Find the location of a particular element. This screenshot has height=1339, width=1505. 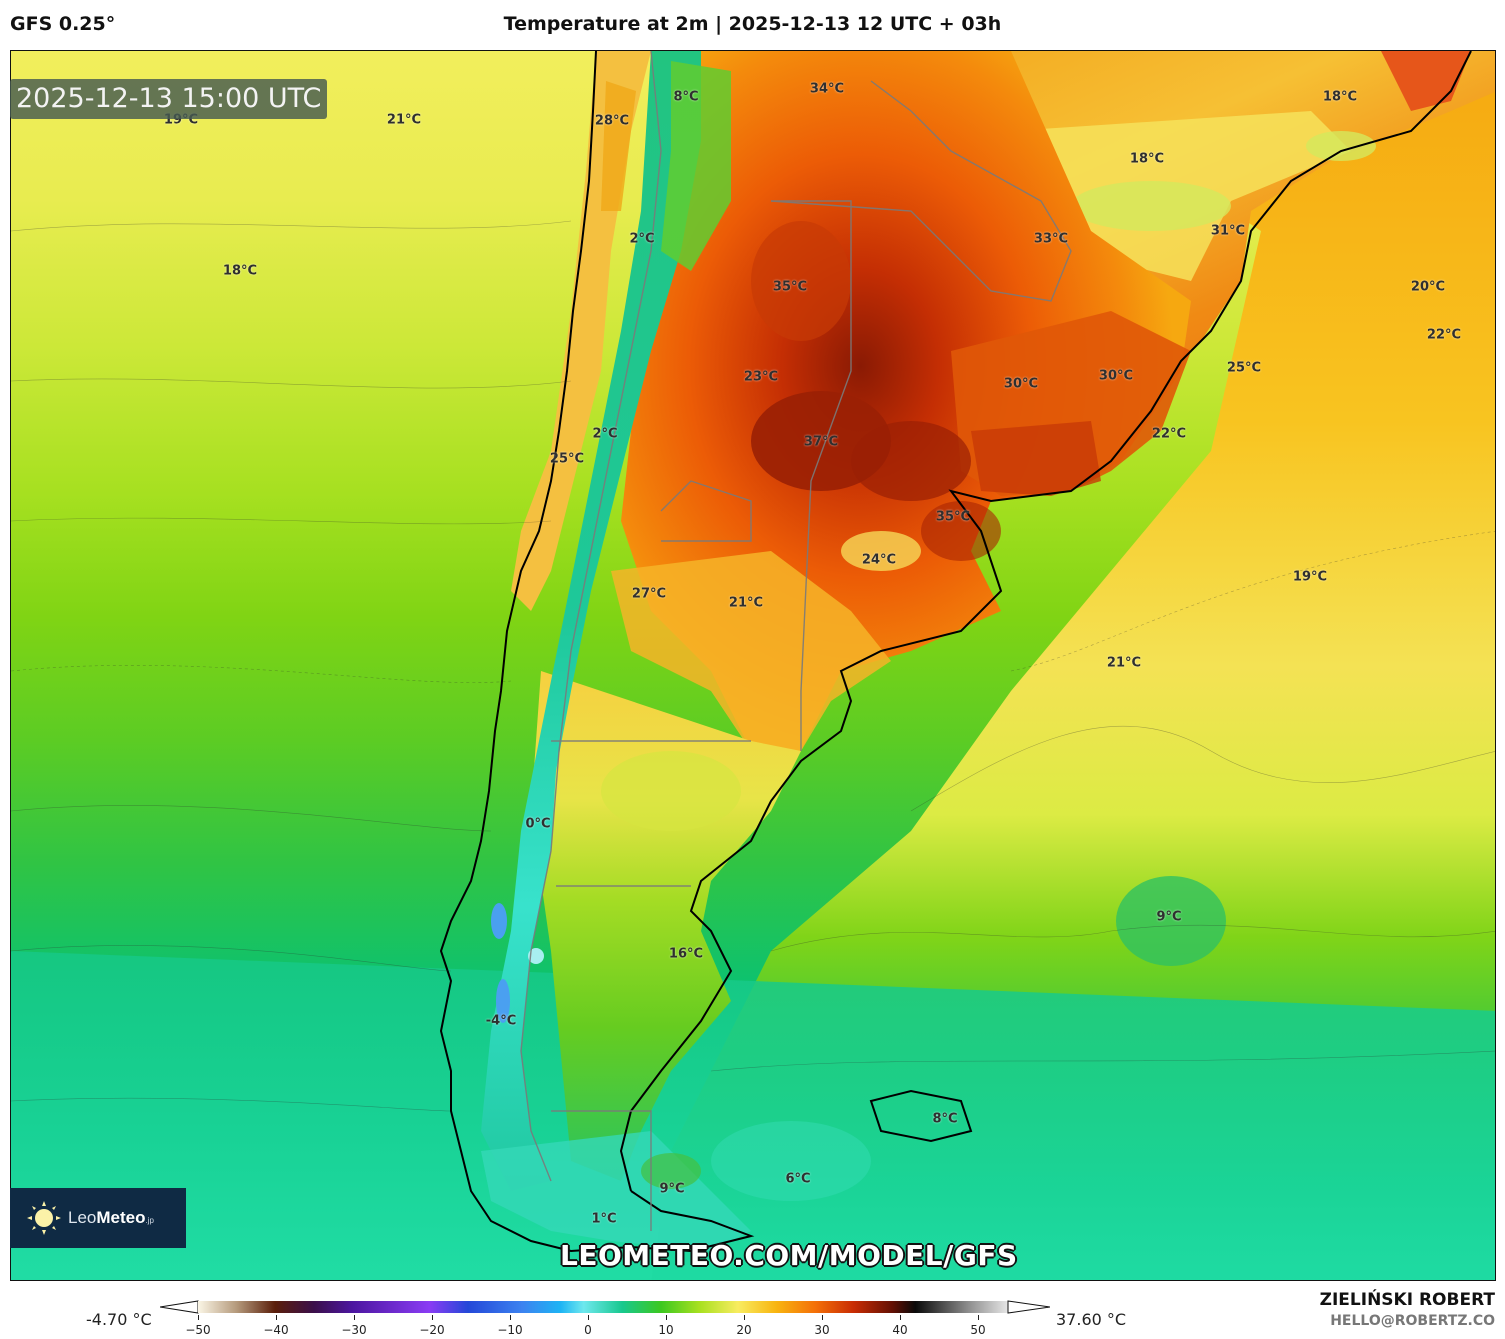

temperature-label: 1°C is located at coordinates (604, 1219).